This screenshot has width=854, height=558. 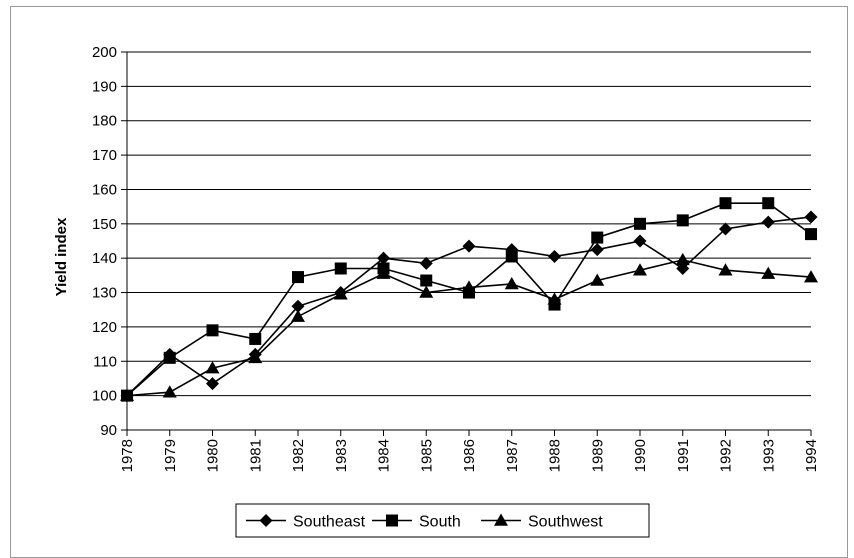 I want to click on y-axis-label: Yield index, so click(x=61, y=256).